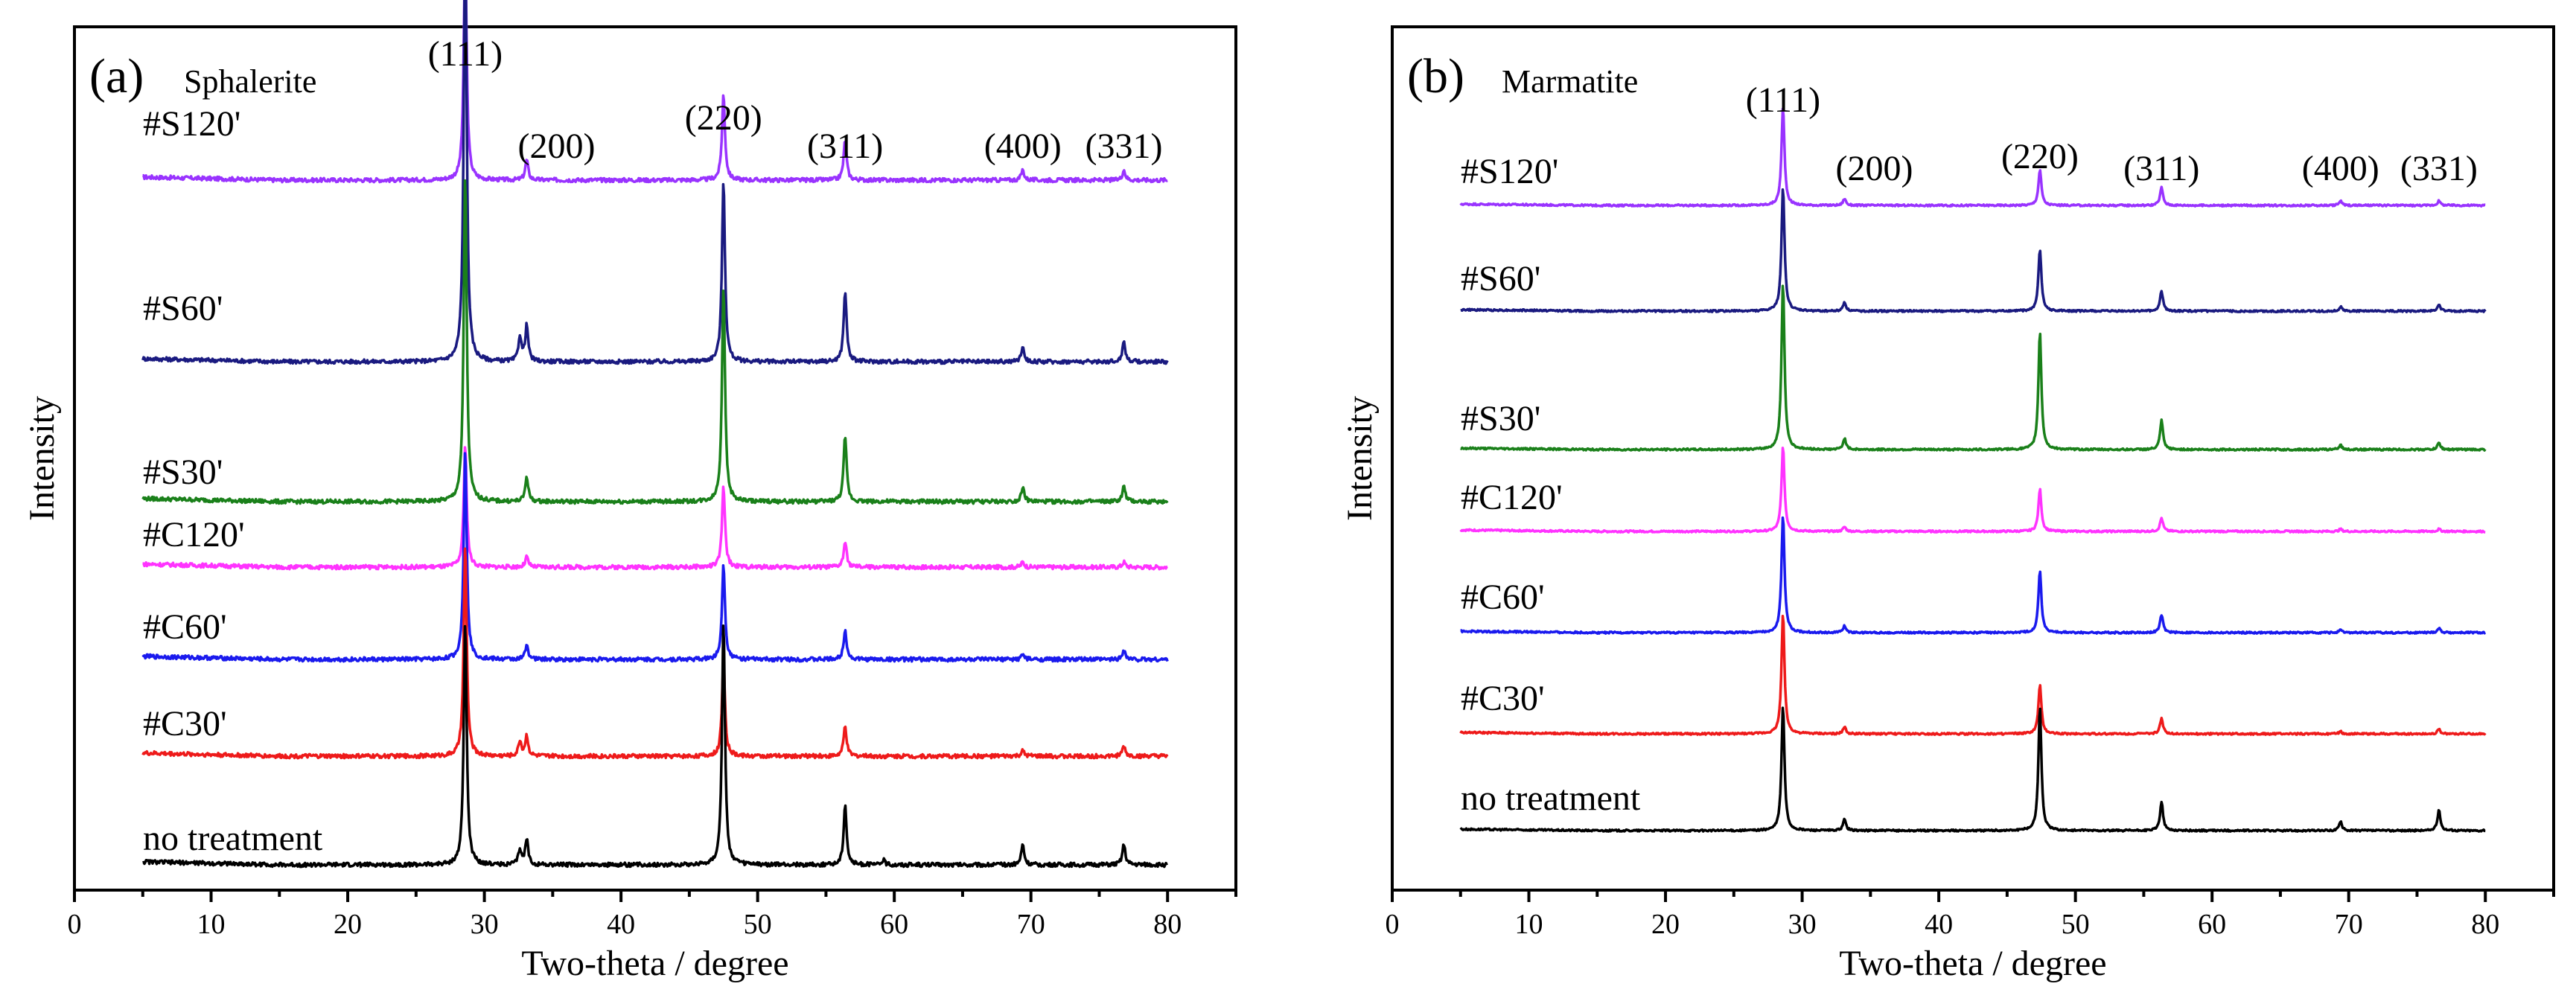  I want to click on x-axis-label-b: Two-theta / degree, so click(1972, 963).